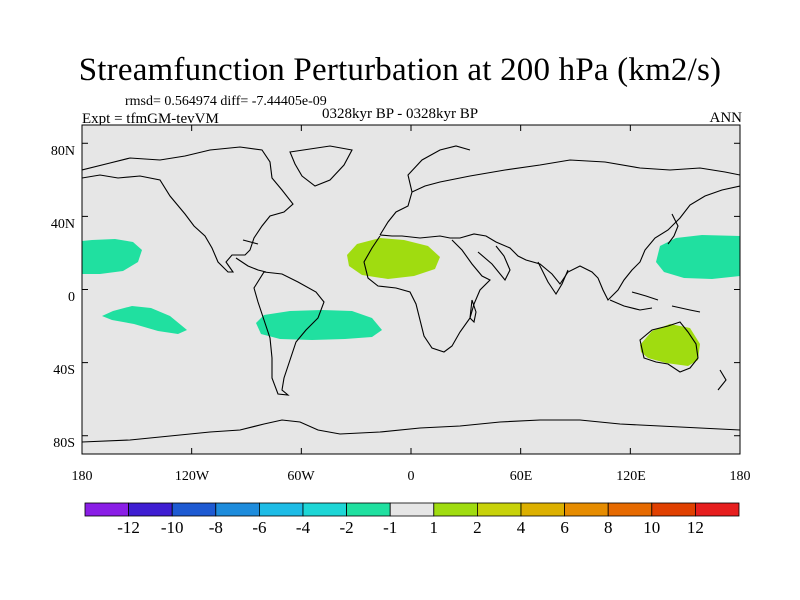 Image resolution: width=800 pixels, height=600 pixels. I want to click on south-pacific-anomaly, so click(144, 320).